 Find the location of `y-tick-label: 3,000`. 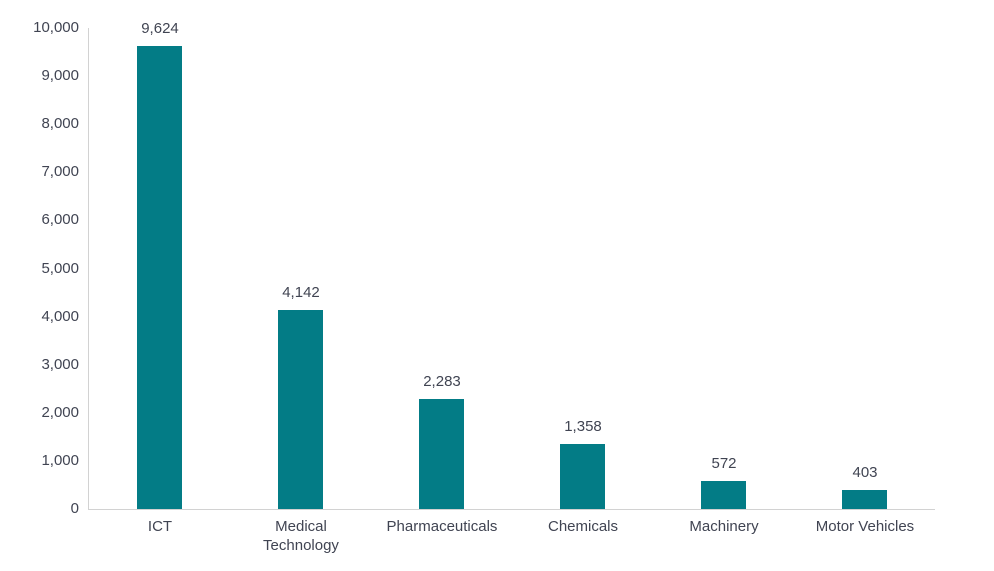

y-tick-label: 3,000 is located at coordinates (60, 364).